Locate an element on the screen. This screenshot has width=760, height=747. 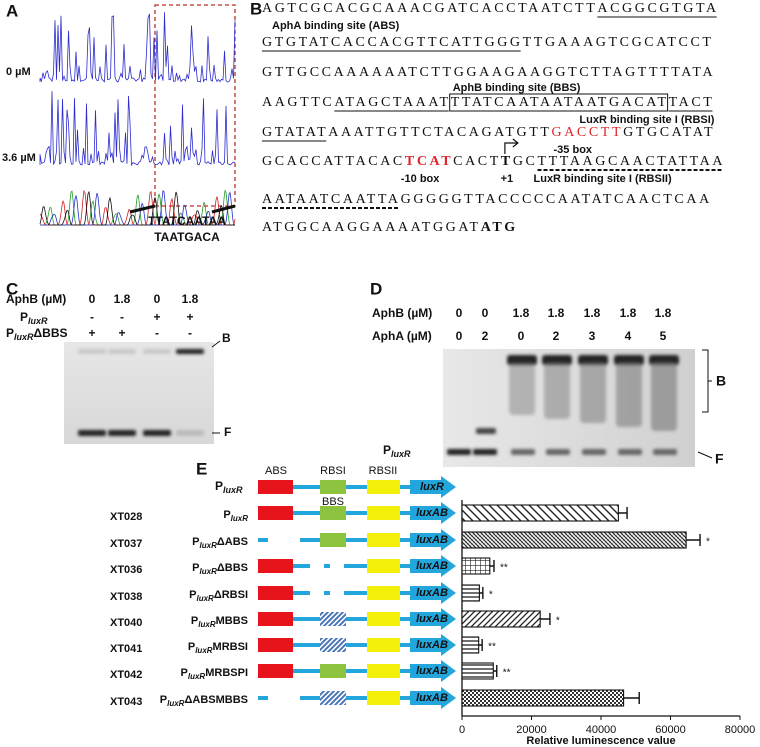
element-label: BBS is located at coordinates (333, 502).